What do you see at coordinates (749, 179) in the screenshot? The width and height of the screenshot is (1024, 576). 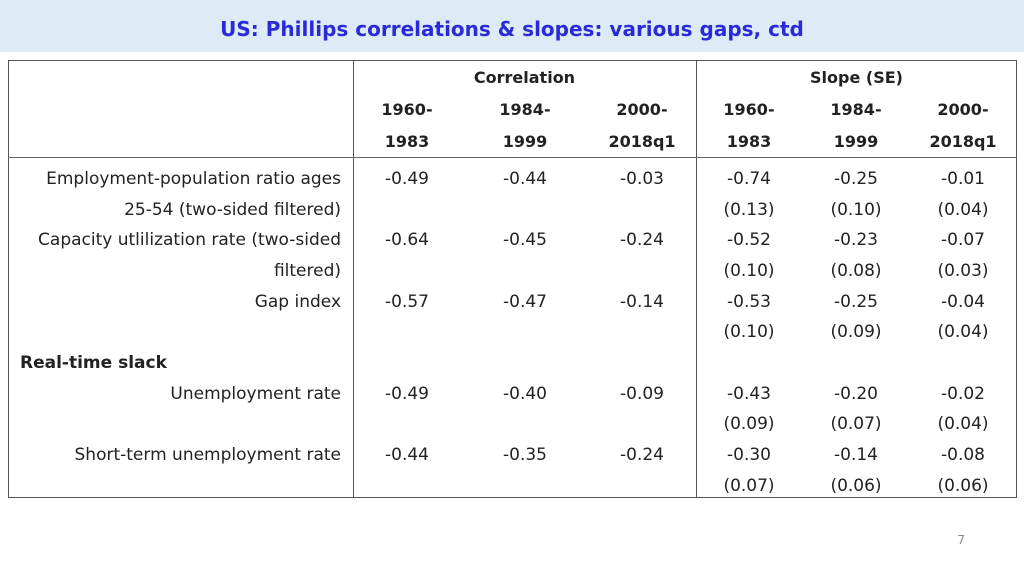 I see `slope-cell: -0.74` at bounding box center [749, 179].